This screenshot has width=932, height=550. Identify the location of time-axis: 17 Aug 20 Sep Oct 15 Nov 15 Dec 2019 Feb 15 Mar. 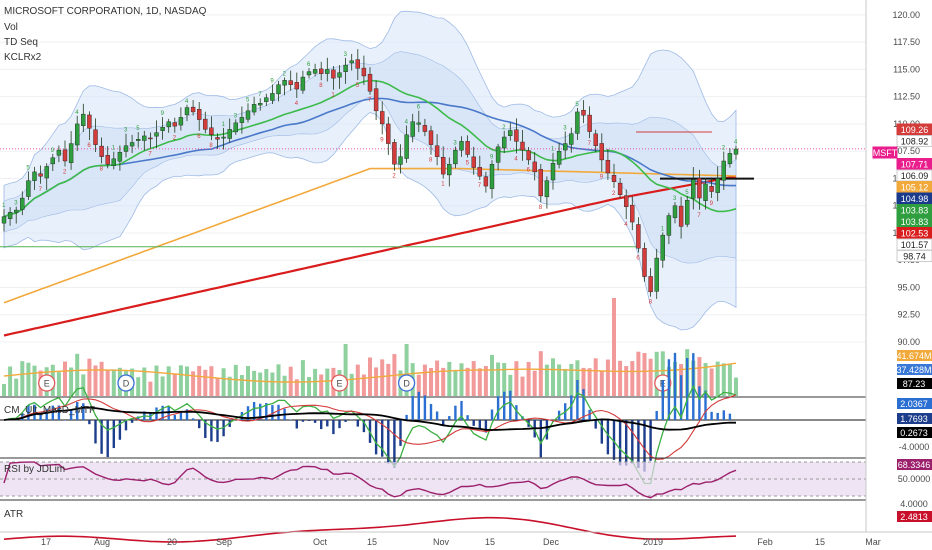
(466, 539).